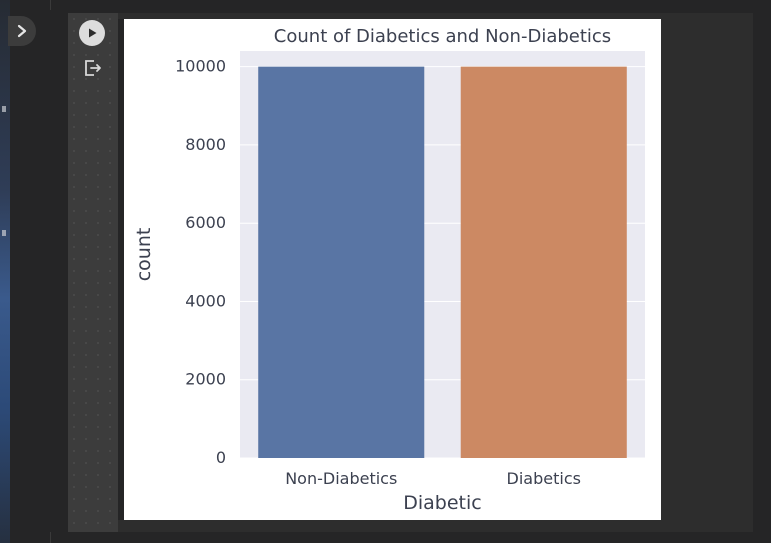  What do you see at coordinates (205, 379) in the screenshot?
I see `y-tick-label: 2000` at bounding box center [205, 379].